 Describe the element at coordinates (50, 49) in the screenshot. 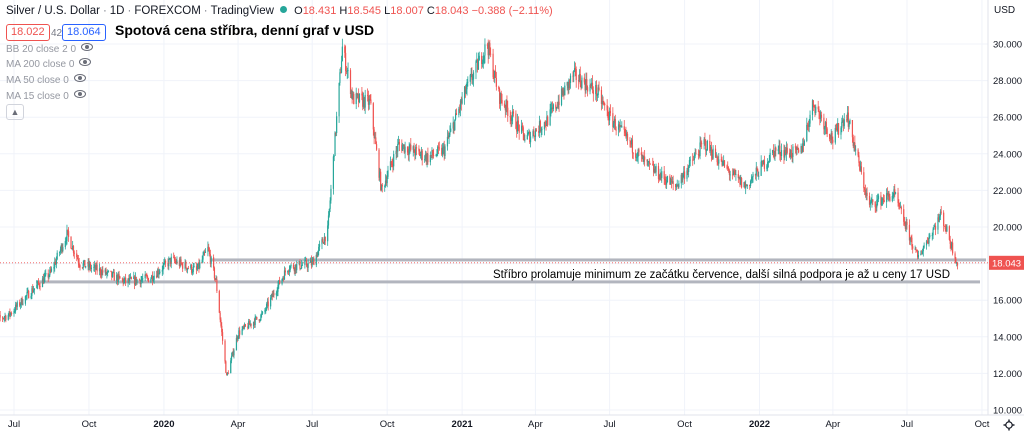

I see `indicator-bb: BB 20 close 2 0` at that location.